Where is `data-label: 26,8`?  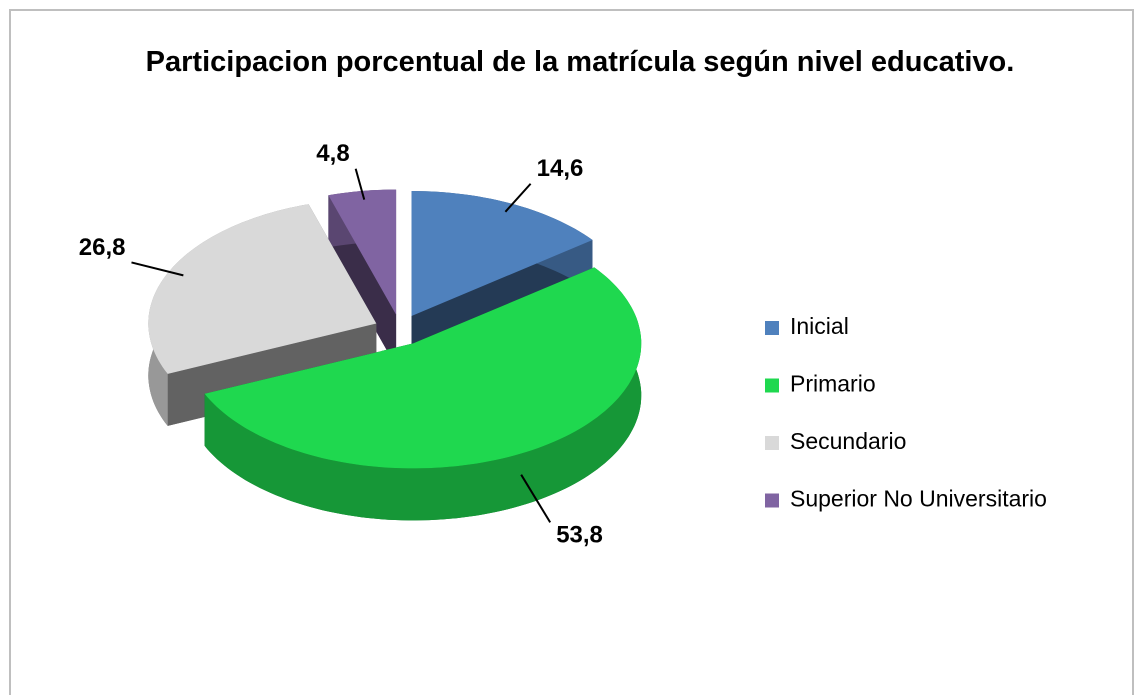
data-label: 26,8 is located at coordinates (102, 247).